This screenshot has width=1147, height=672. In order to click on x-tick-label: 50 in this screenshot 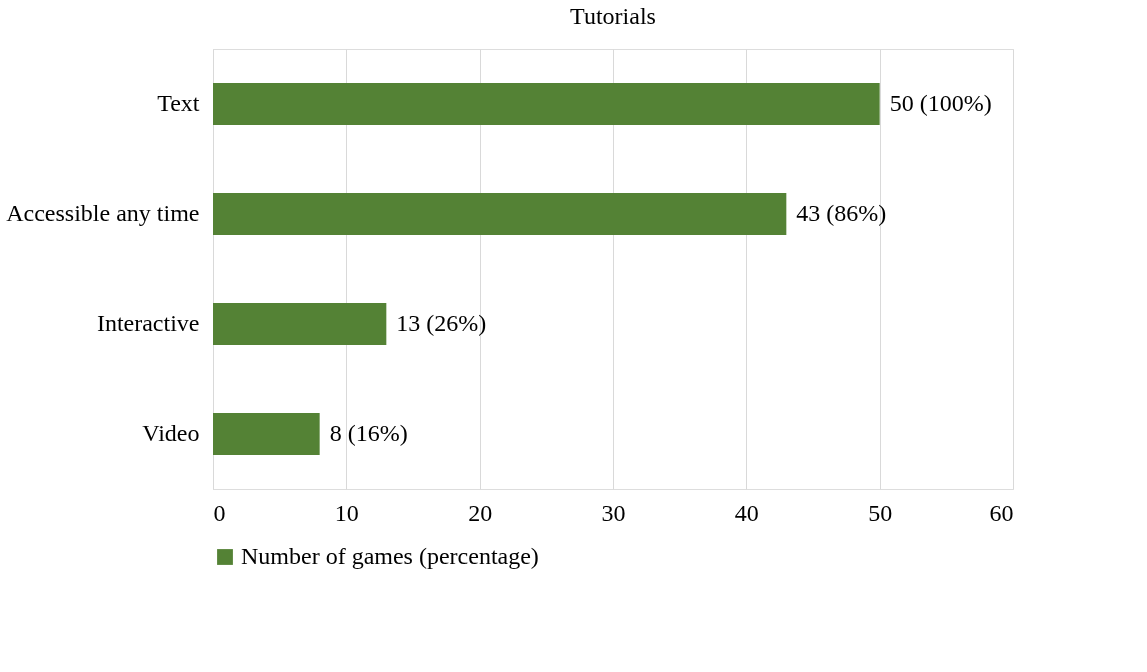, I will do `click(880, 512)`.